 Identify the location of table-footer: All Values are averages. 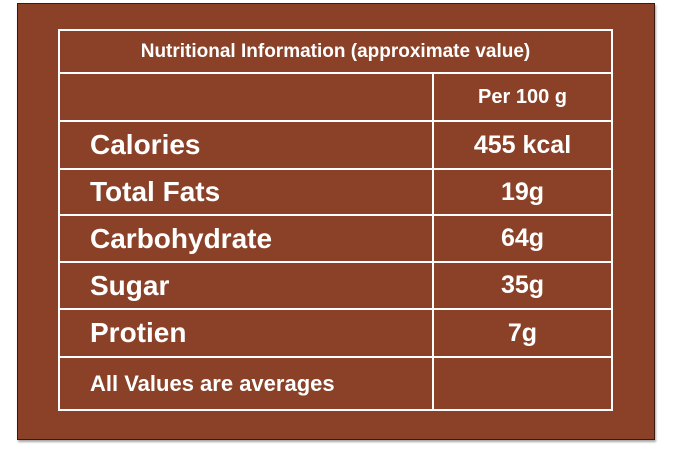
(246, 383).